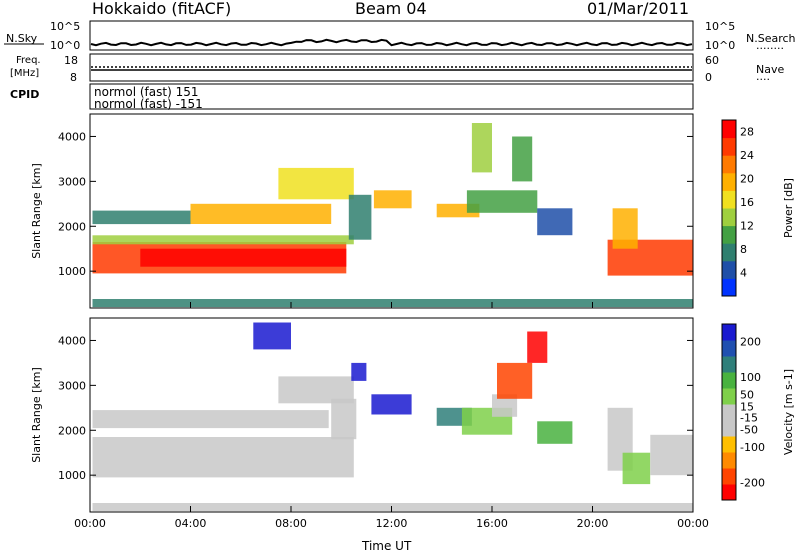 Image resolution: width=800 pixels, height=558 pixels. I want to click on x-tick-label: 12:00, so click(392, 523).